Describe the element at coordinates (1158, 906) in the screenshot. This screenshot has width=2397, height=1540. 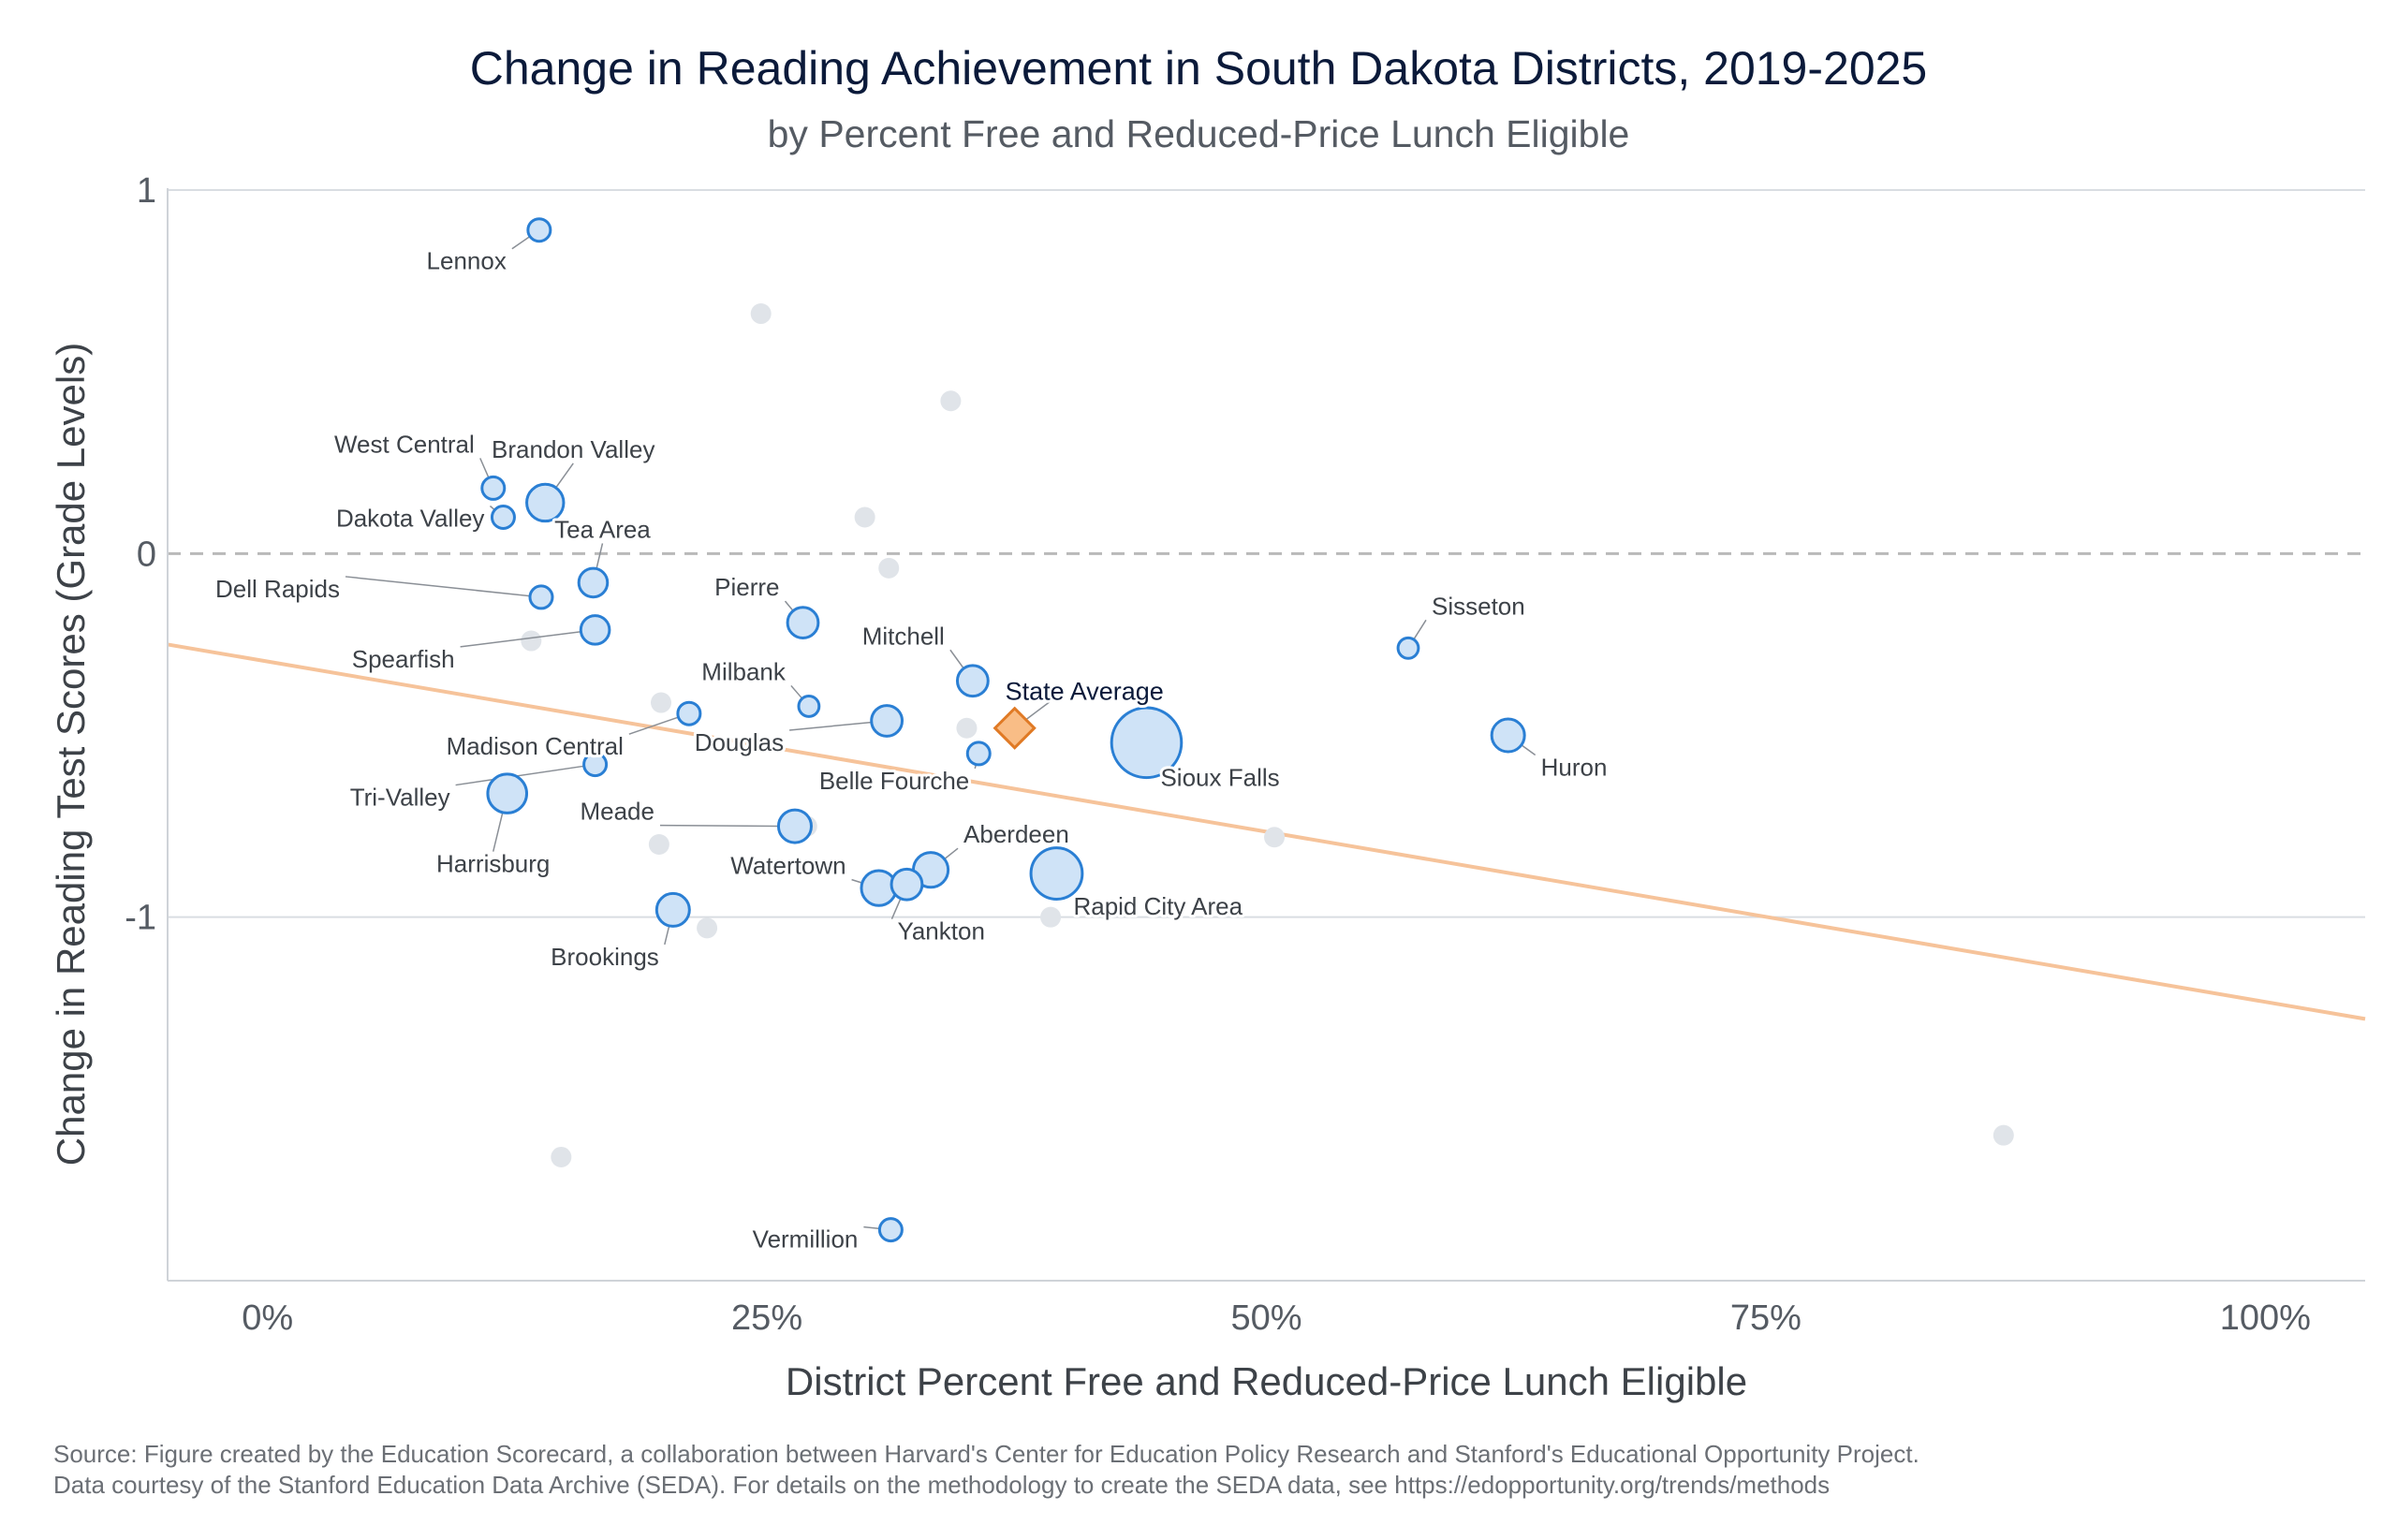
I see `district-label: Rapid City Area` at that location.